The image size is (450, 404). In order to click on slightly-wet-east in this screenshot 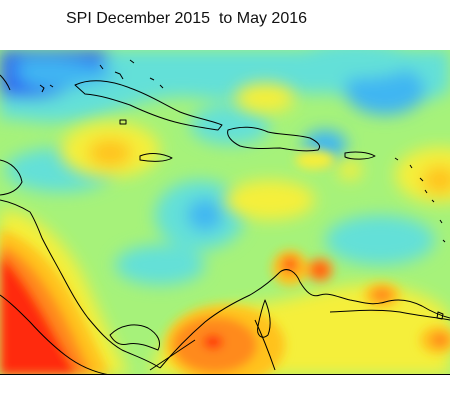, I will do `click(380, 240)`.